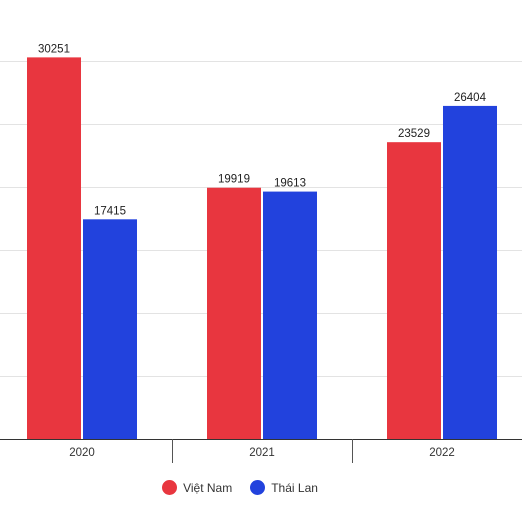 Image resolution: width=522 pixels, height=518 pixels. What do you see at coordinates (294, 487) in the screenshot?
I see `legend-label-series-2: Thái Lan` at bounding box center [294, 487].